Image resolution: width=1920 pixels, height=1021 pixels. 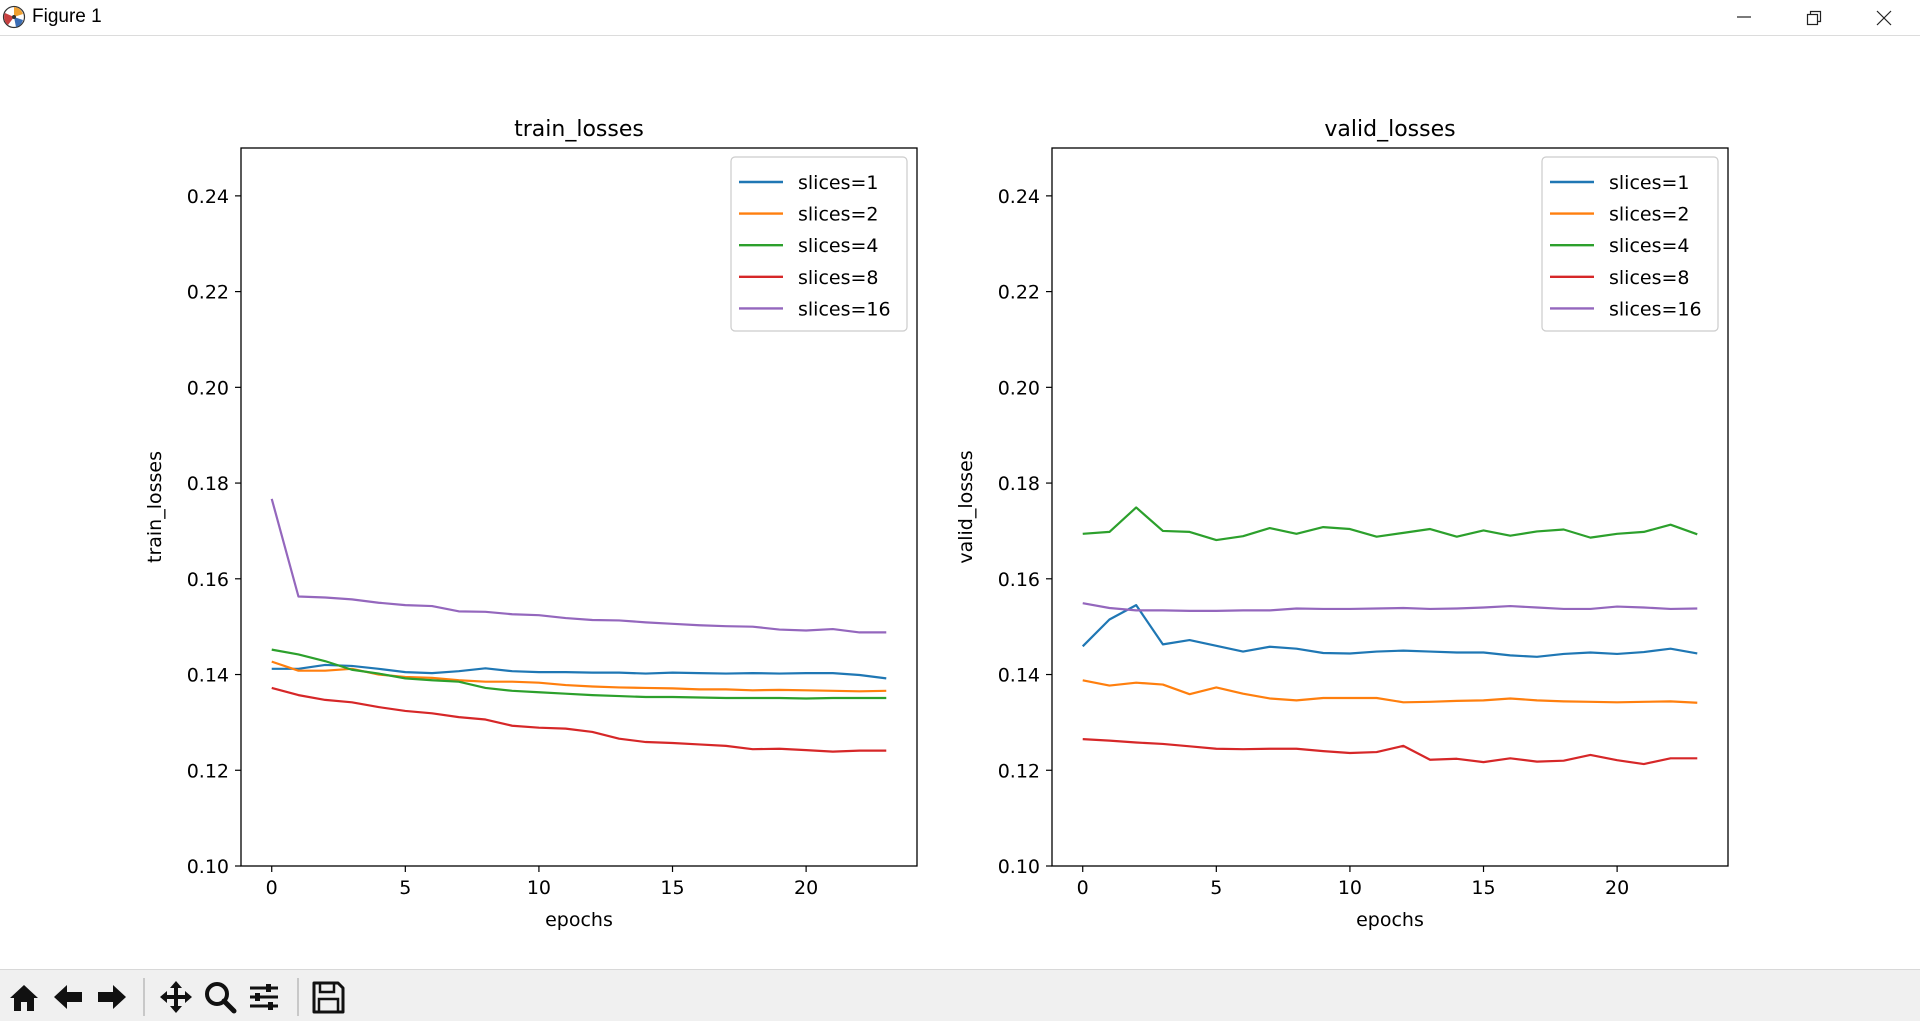 I want to click on back-arrow-icon, so click(x=68, y=997).